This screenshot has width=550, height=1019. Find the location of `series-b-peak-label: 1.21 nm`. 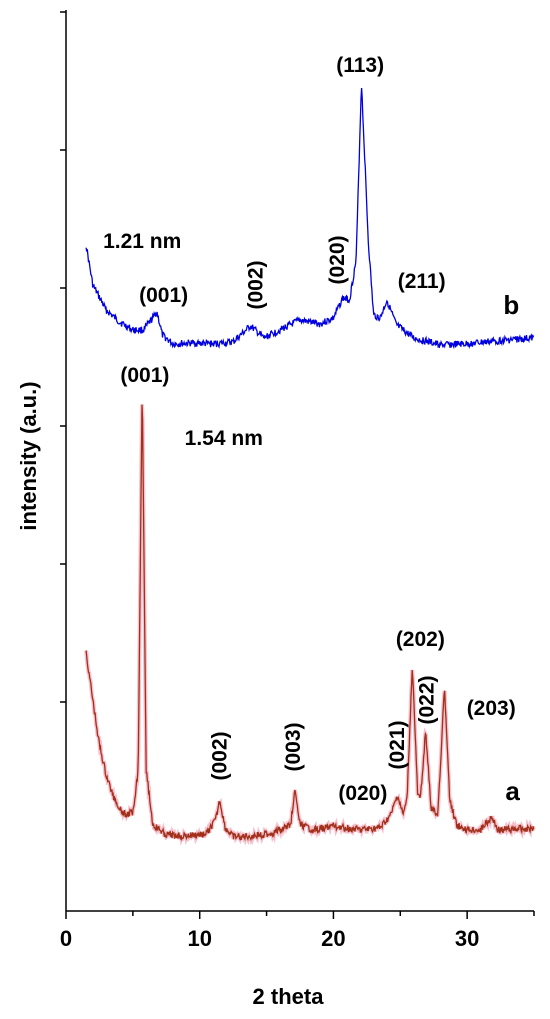

series-b-peak-label: 1.21 nm is located at coordinates (142, 241).